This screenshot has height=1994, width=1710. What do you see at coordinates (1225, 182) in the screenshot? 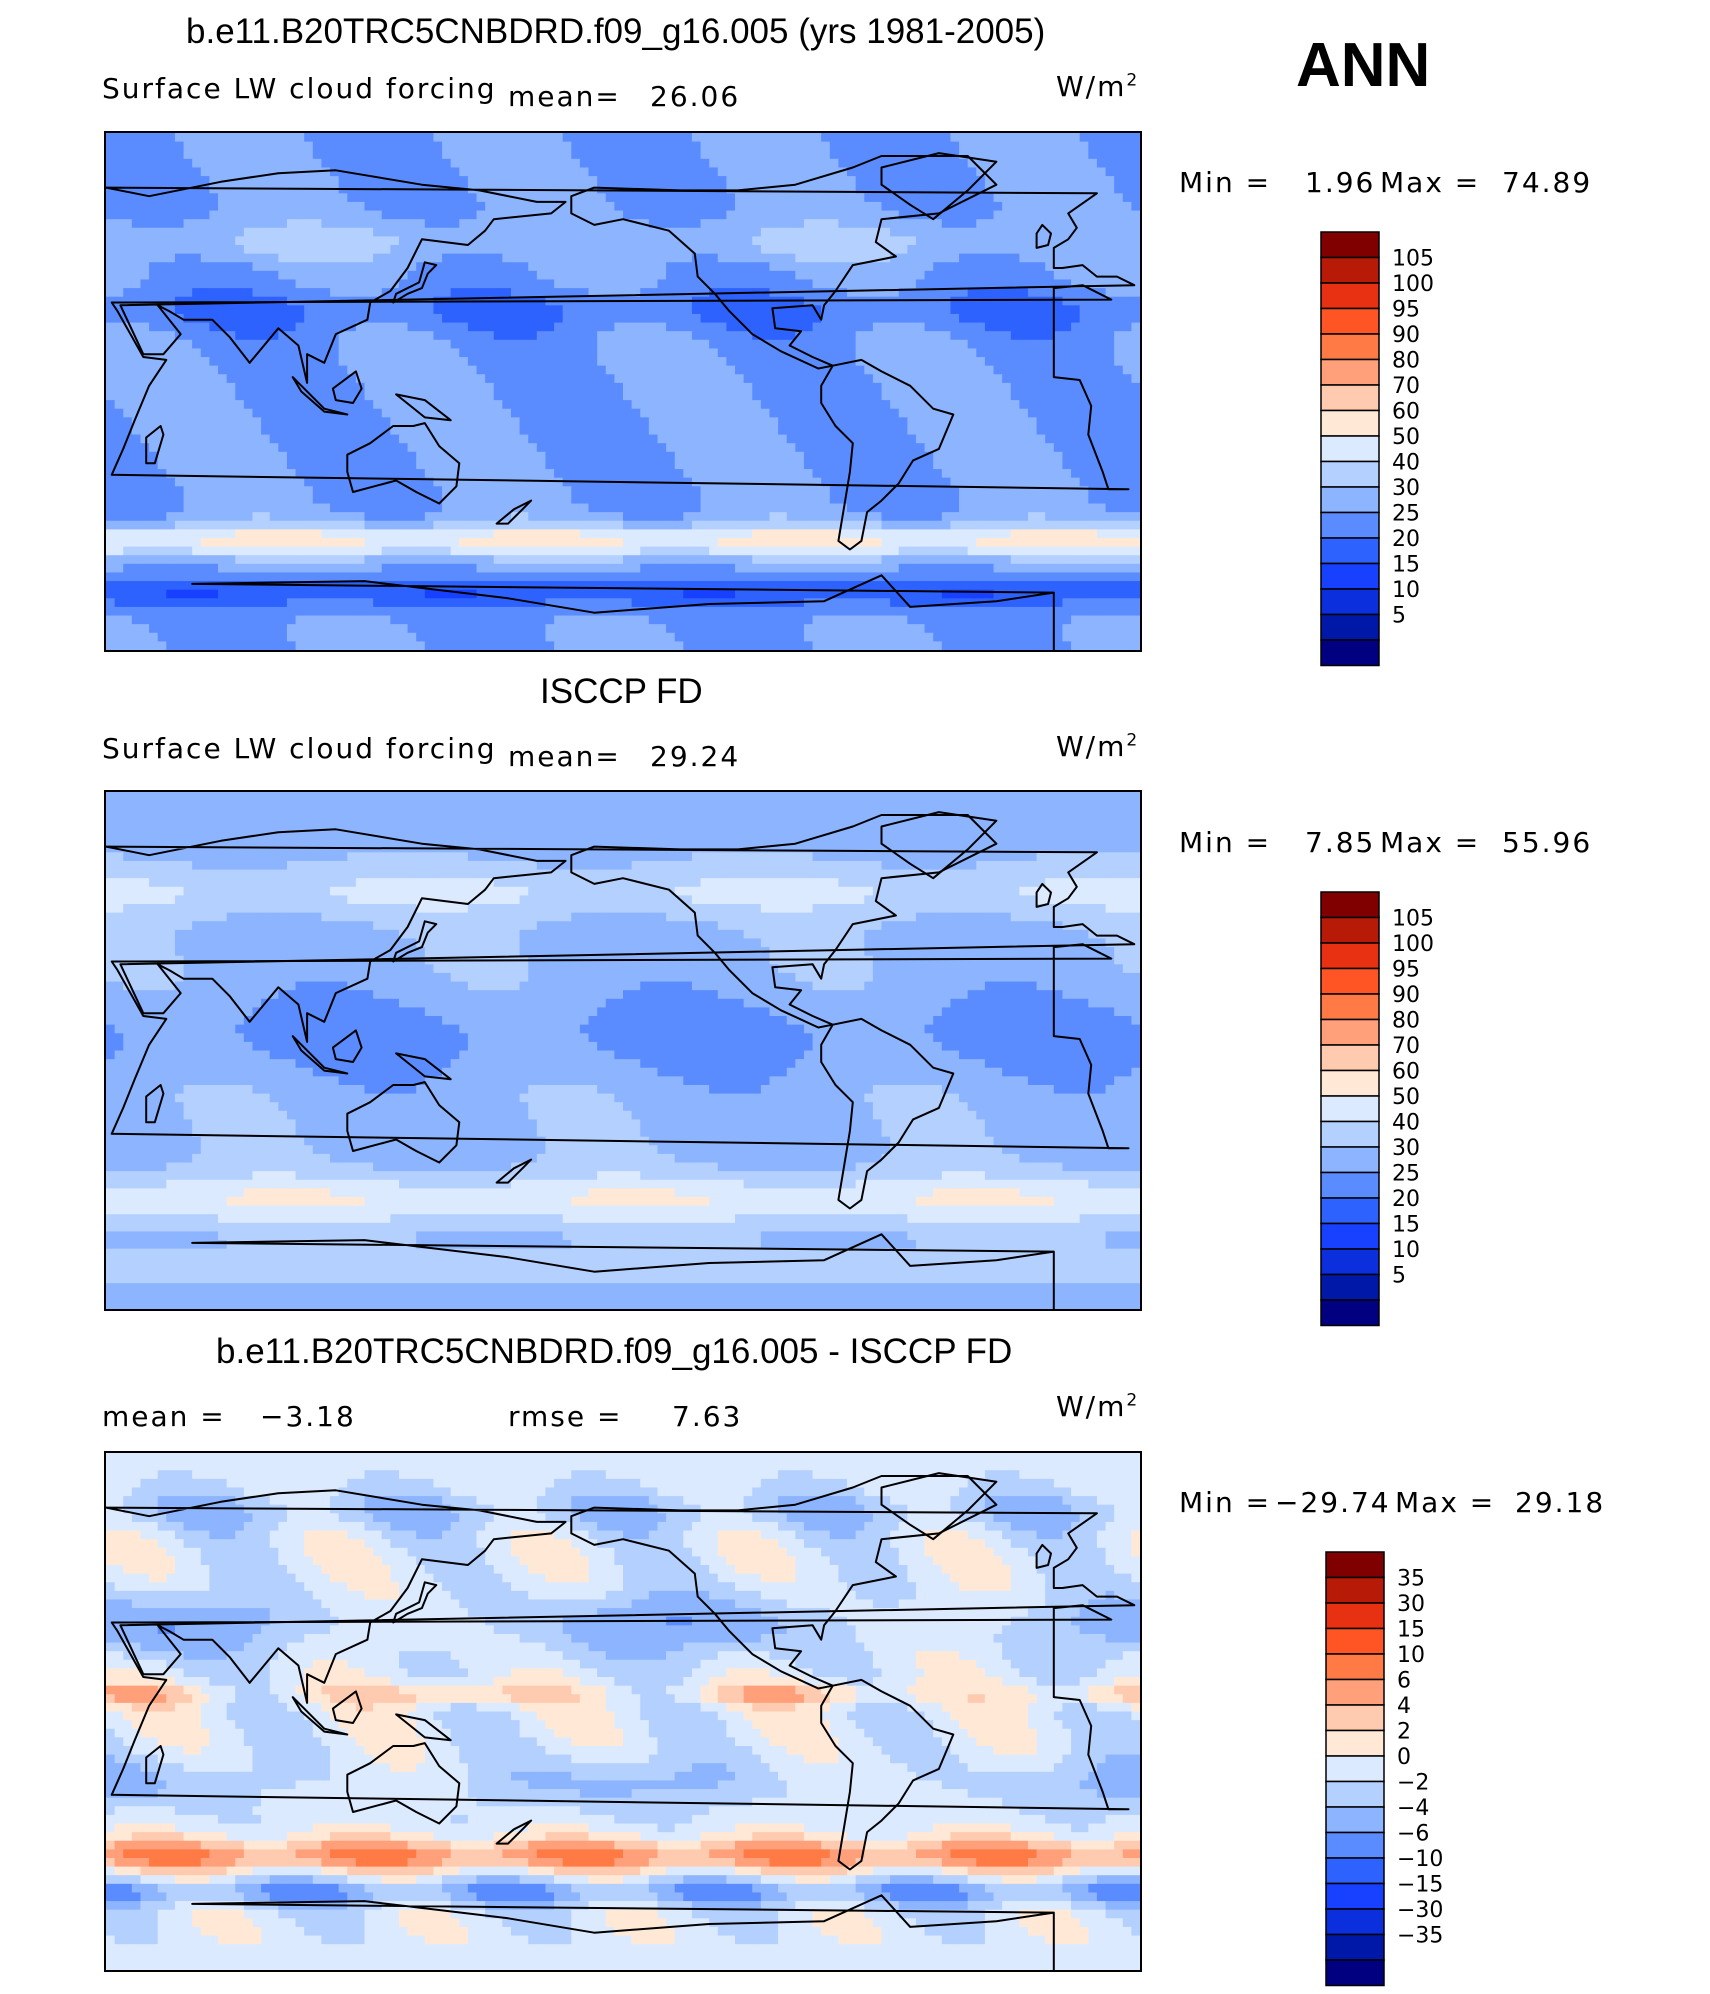
I see `panel1-min-label: Min =` at bounding box center [1225, 182].